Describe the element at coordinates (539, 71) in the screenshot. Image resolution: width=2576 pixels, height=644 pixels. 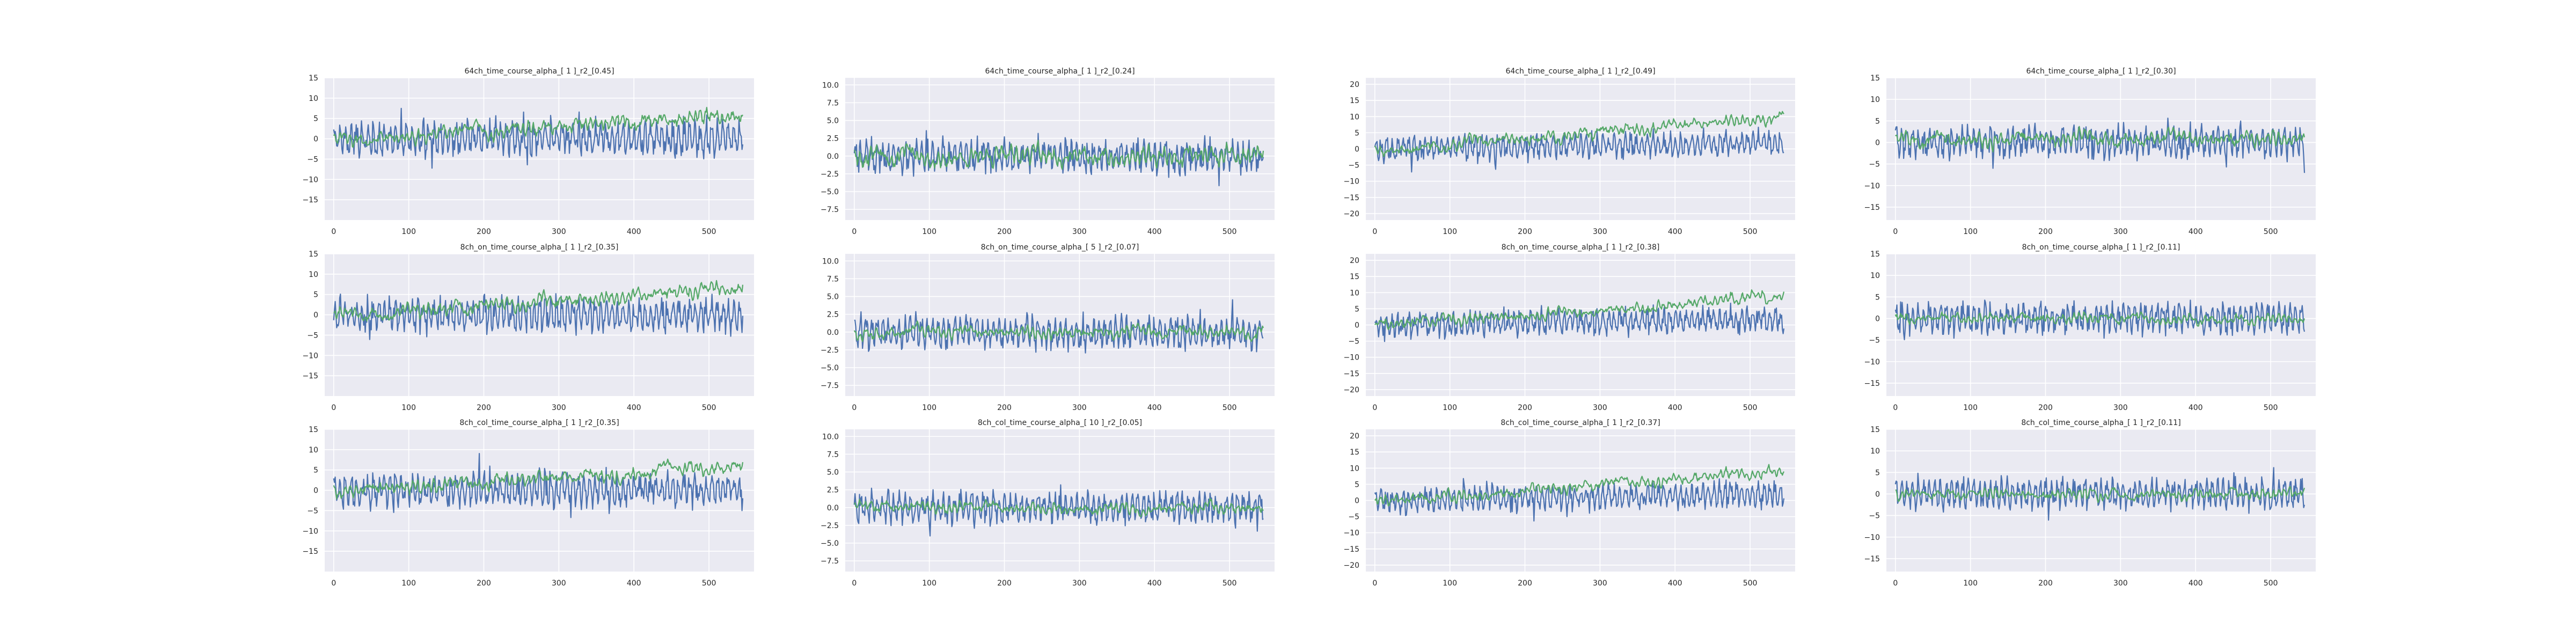
I see `panel-title: 64ch_time_course_alpha_[ 1 ]_r2_[0.45]` at that location.